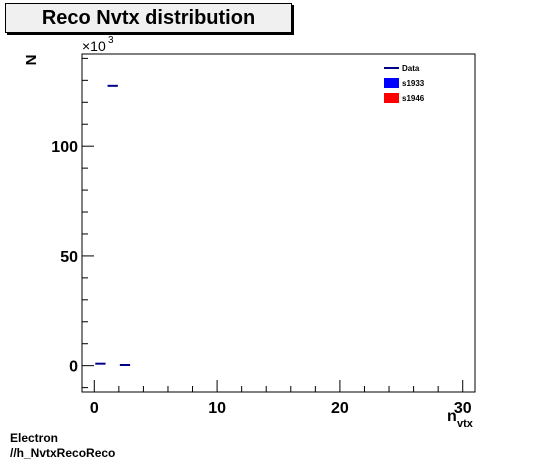 Image resolution: width=546 pixels, height=462 pixels. I want to click on y-axis-label: N, so click(31, 60).